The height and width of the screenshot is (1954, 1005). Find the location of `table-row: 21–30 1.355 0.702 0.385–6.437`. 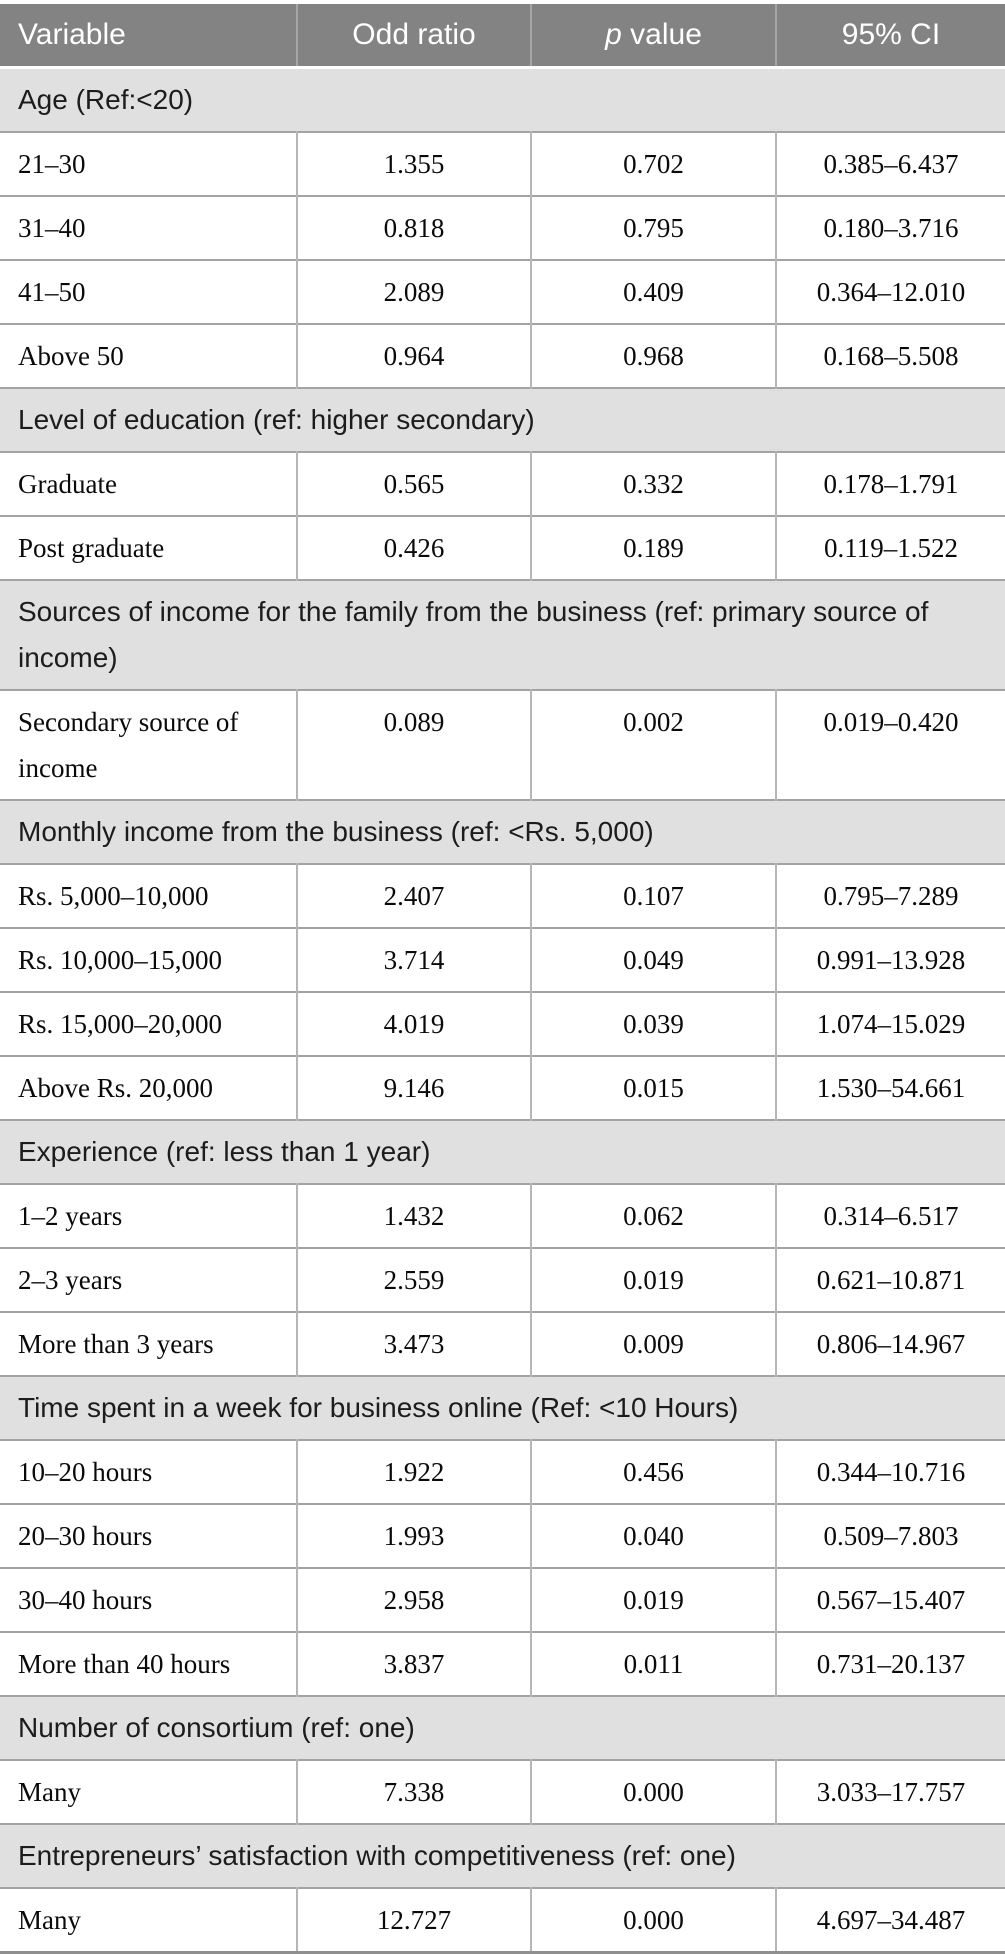

table-row: 21–30 1.355 0.702 0.385–6.437 is located at coordinates (502, 164).